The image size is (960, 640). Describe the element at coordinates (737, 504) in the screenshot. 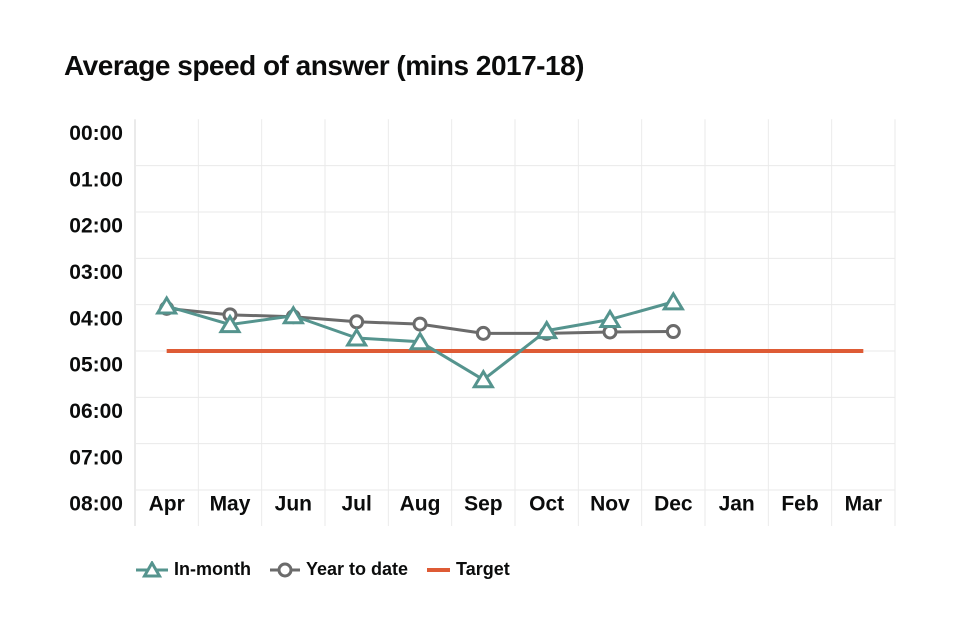

I see `x-axis-label: Jan` at that location.